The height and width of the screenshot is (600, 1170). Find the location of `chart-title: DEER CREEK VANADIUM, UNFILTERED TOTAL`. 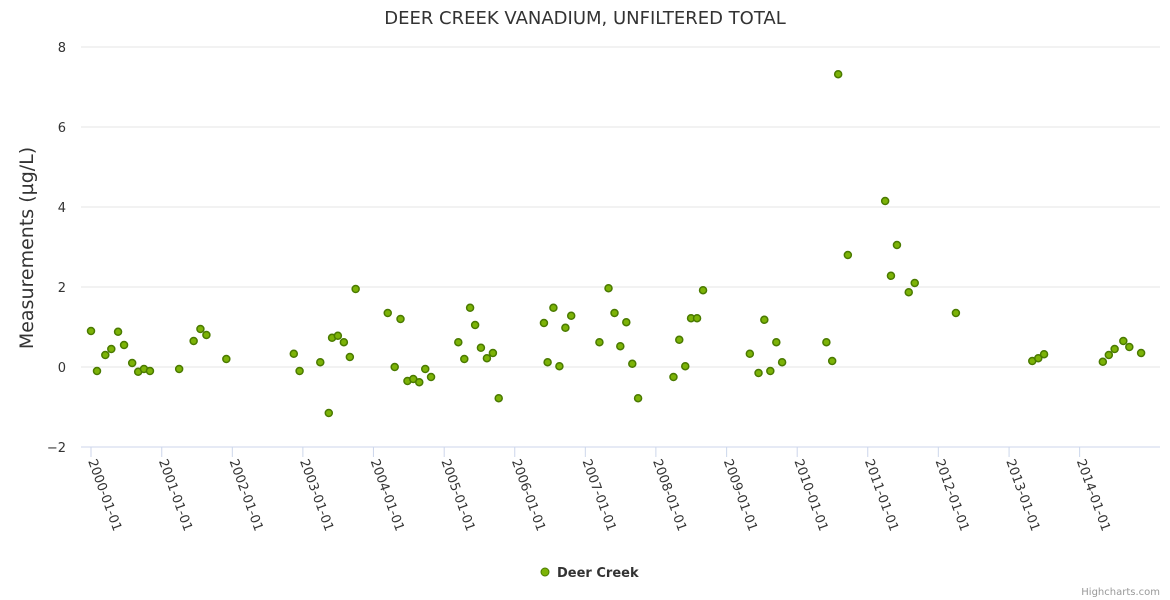

chart-title: DEER CREEK VANADIUM, UNFILTERED TOTAL is located at coordinates (585, 18).